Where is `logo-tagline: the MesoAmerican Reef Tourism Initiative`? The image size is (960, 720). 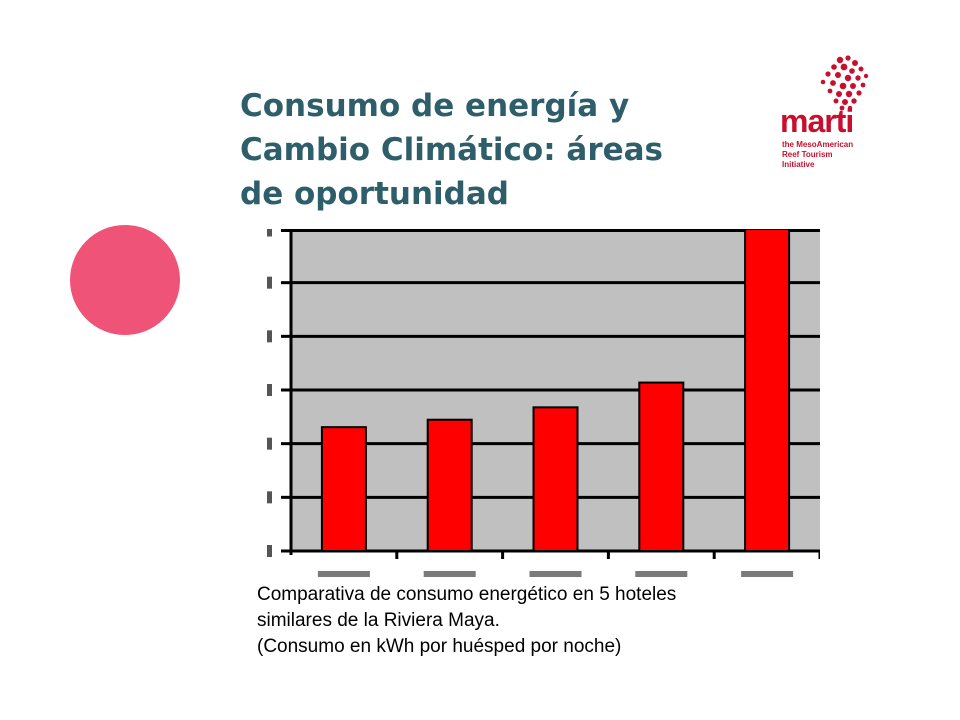 logo-tagline: the MesoAmerican Reef Tourism Initiative is located at coordinates (827, 155).